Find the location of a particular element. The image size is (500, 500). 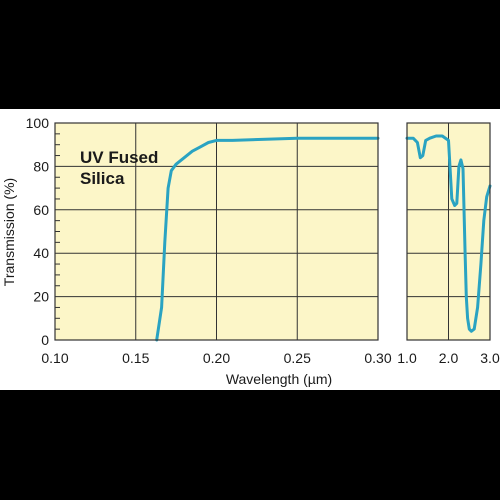

material-label-line1: UV Fused is located at coordinates (119, 157).